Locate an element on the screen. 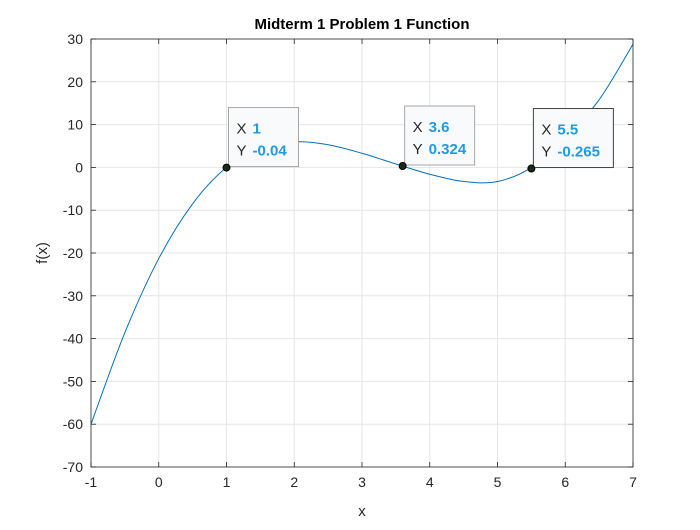  datatip-y-value: 0.324 is located at coordinates (448, 149).